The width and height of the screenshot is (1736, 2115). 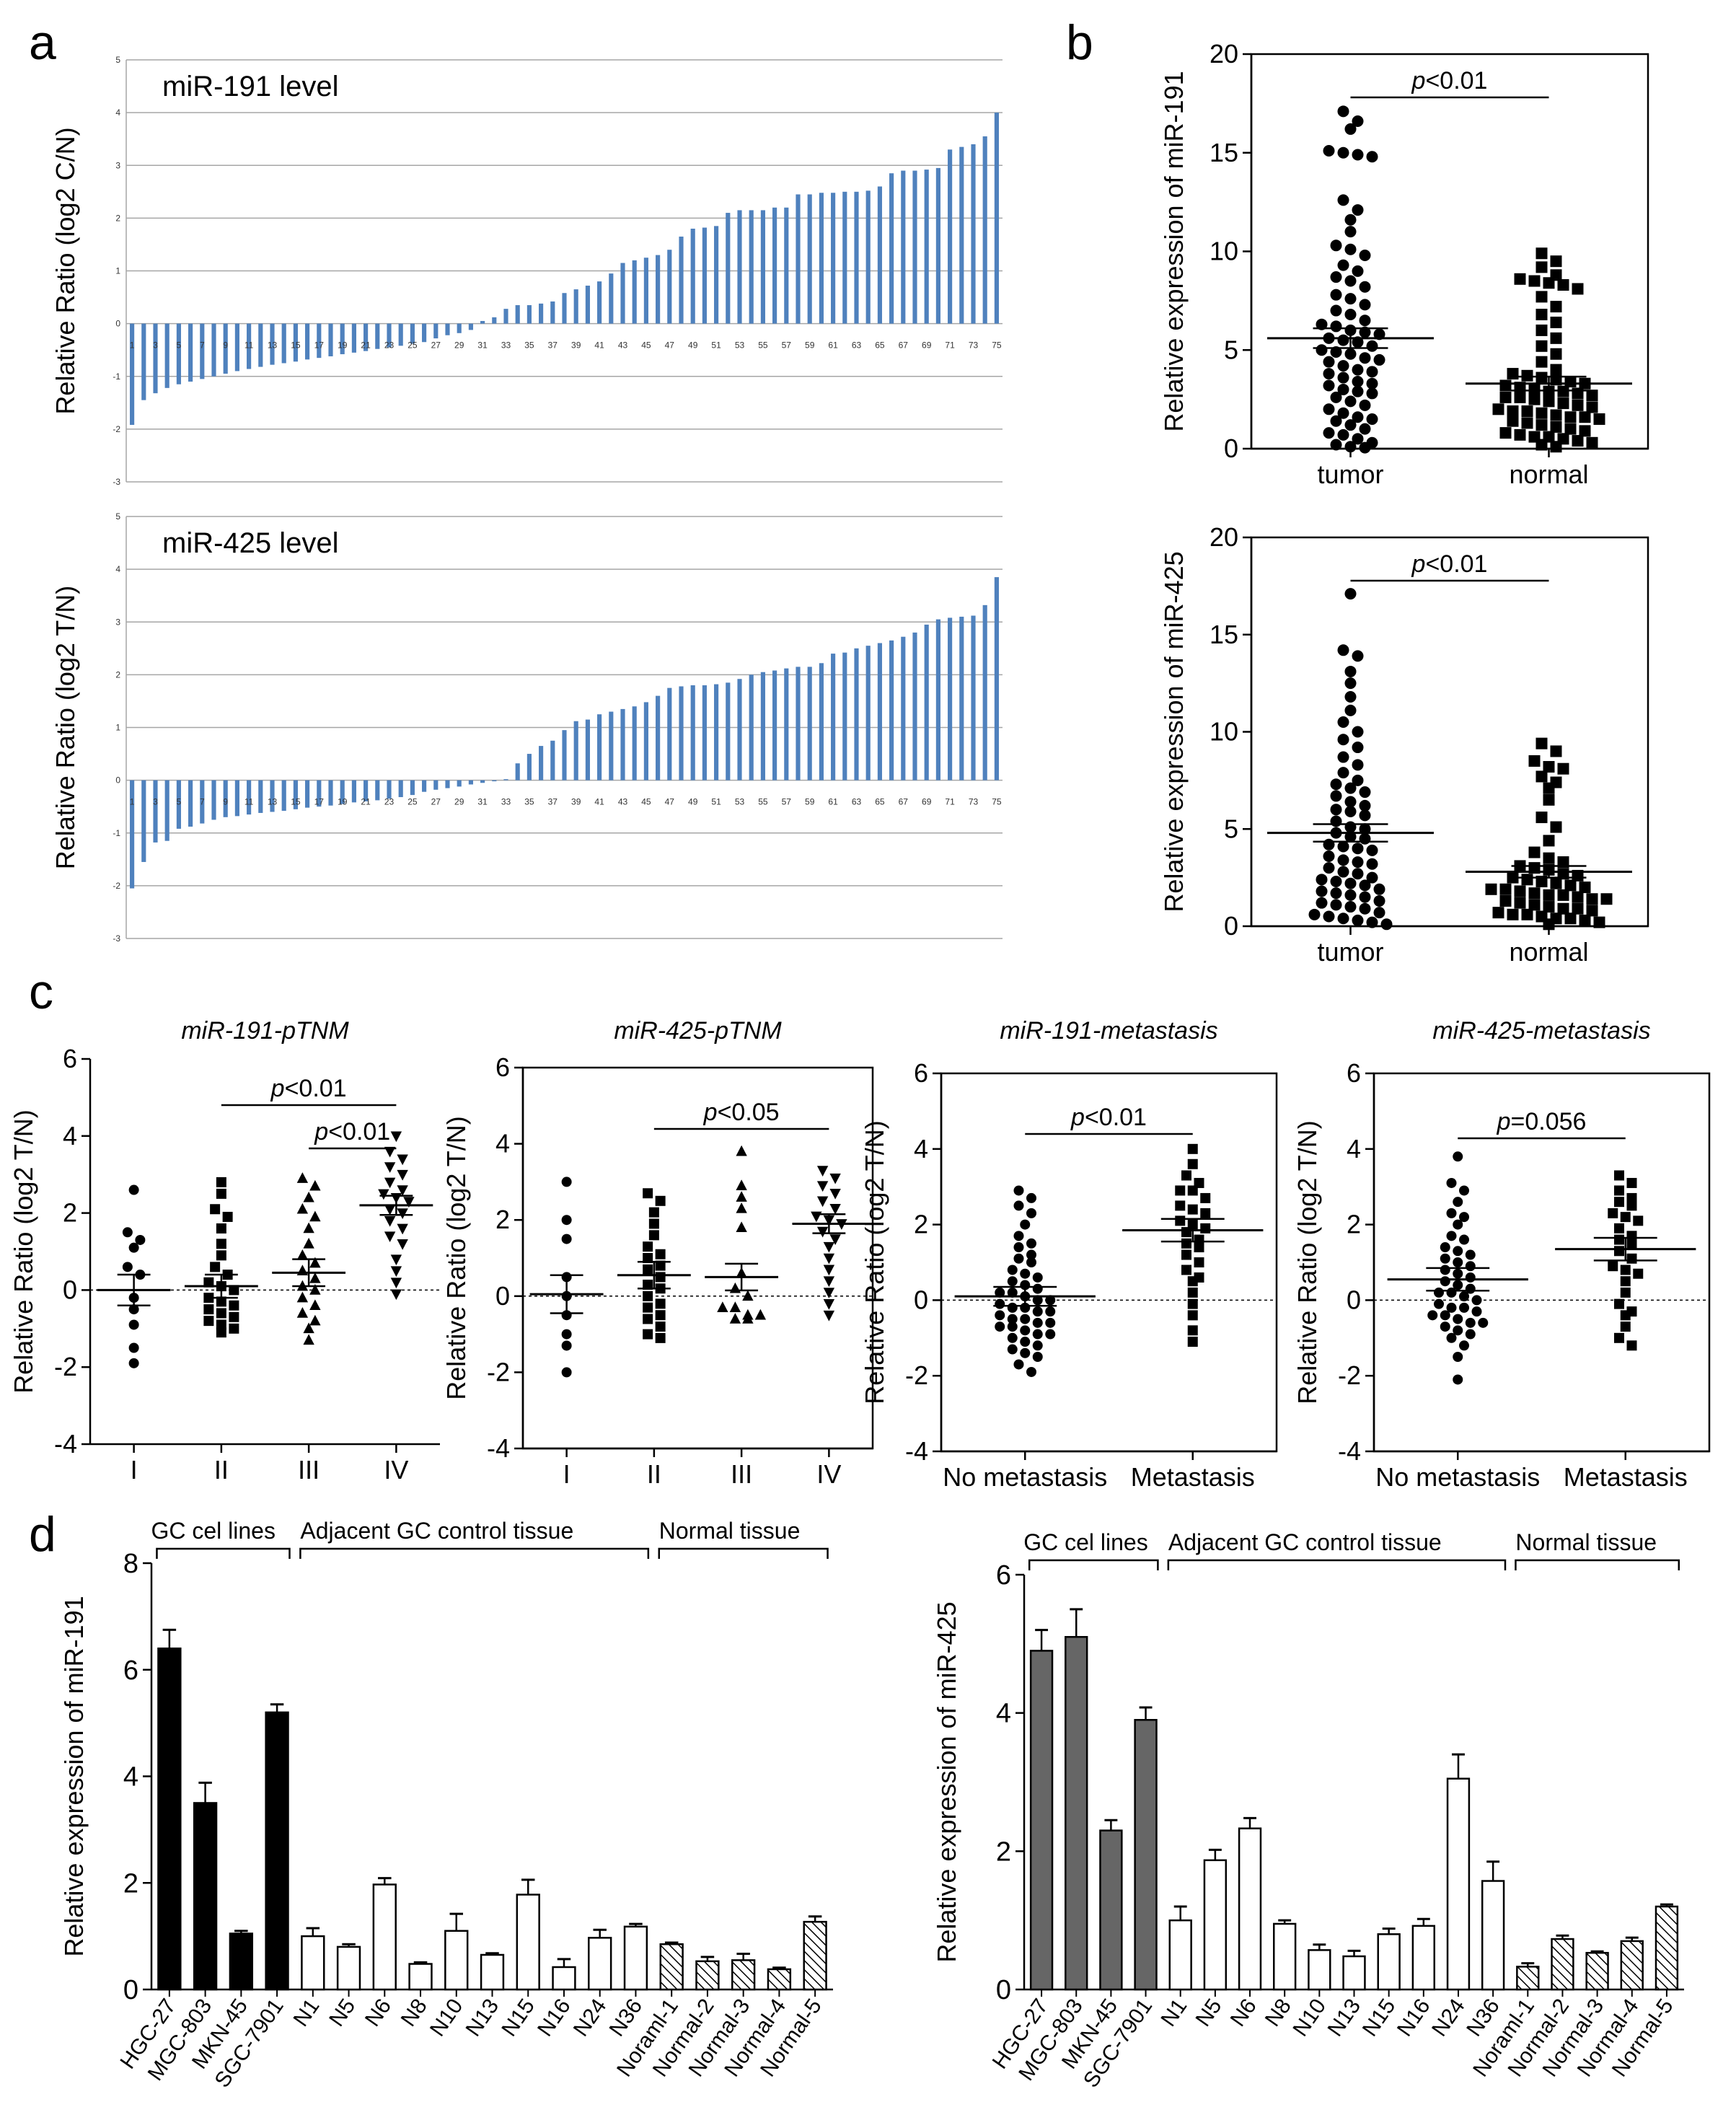 I want to click on y-tick-label: 10, so click(x=1224, y=251).